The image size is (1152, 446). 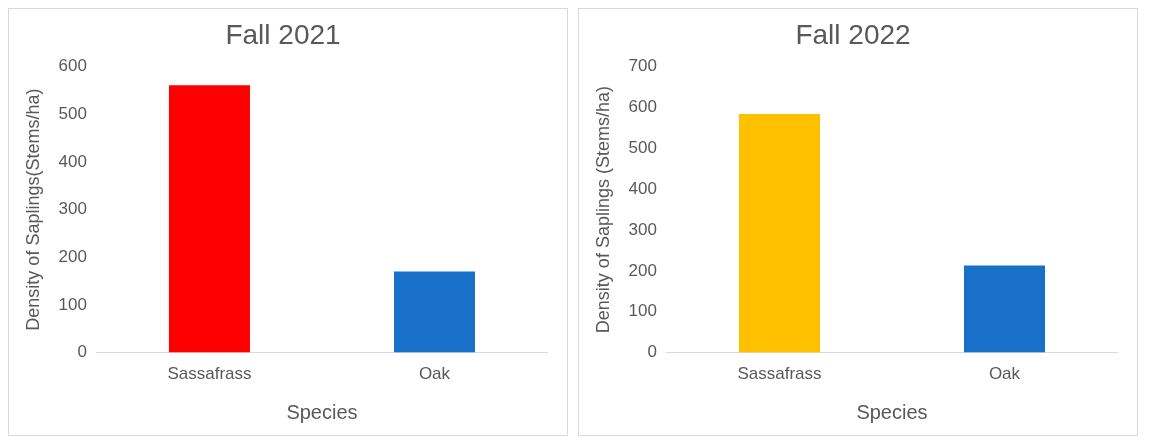 What do you see at coordinates (642, 66) in the screenshot?
I see `y-tick-label: 700` at bounding box center [642, 66].